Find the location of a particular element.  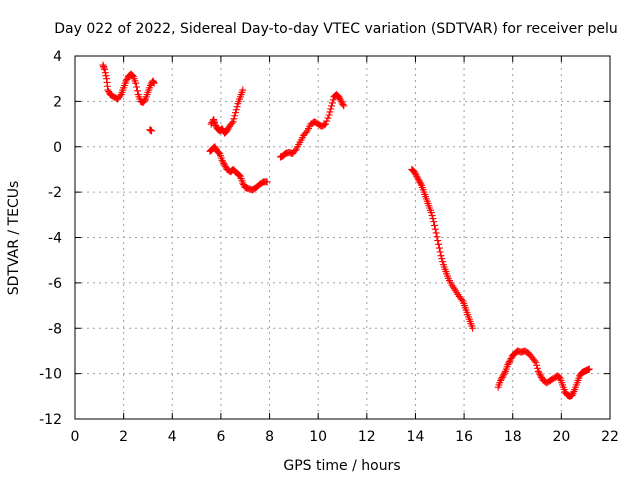

y-tick-label: -4 is located at coordinates (55, 239).